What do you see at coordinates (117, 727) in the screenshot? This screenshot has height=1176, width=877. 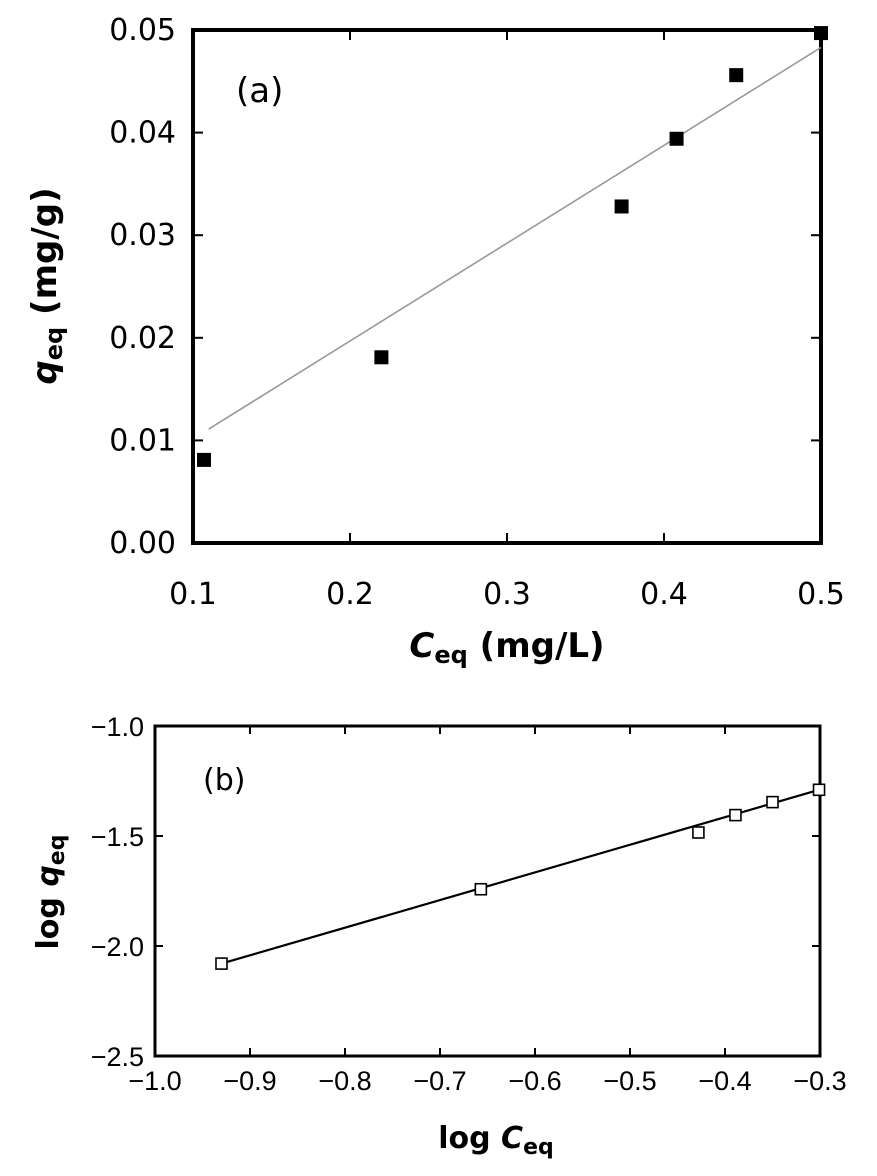 I see `y-tick-label: −1.0` at bounding box center [117, 727].